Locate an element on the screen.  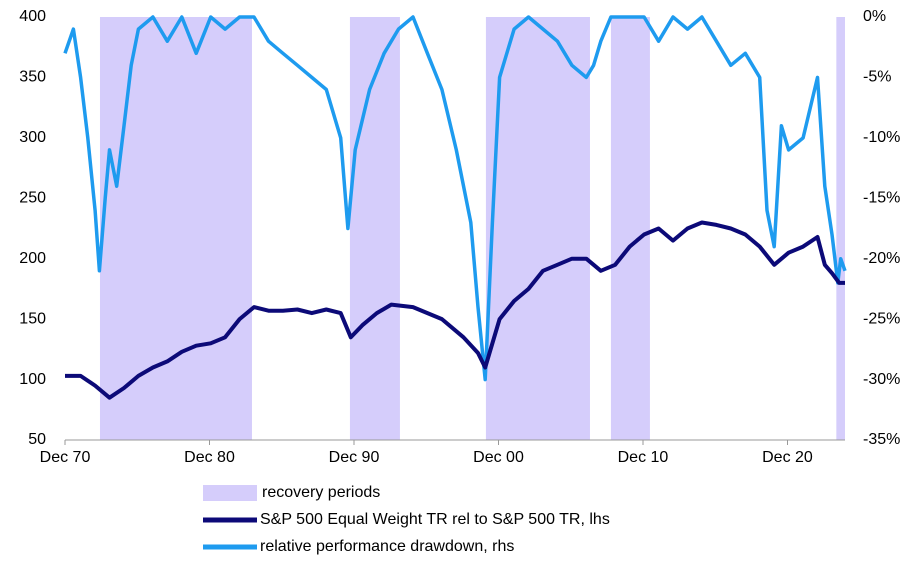
y-tick-label: 400 is located at coordinates (32, 16).